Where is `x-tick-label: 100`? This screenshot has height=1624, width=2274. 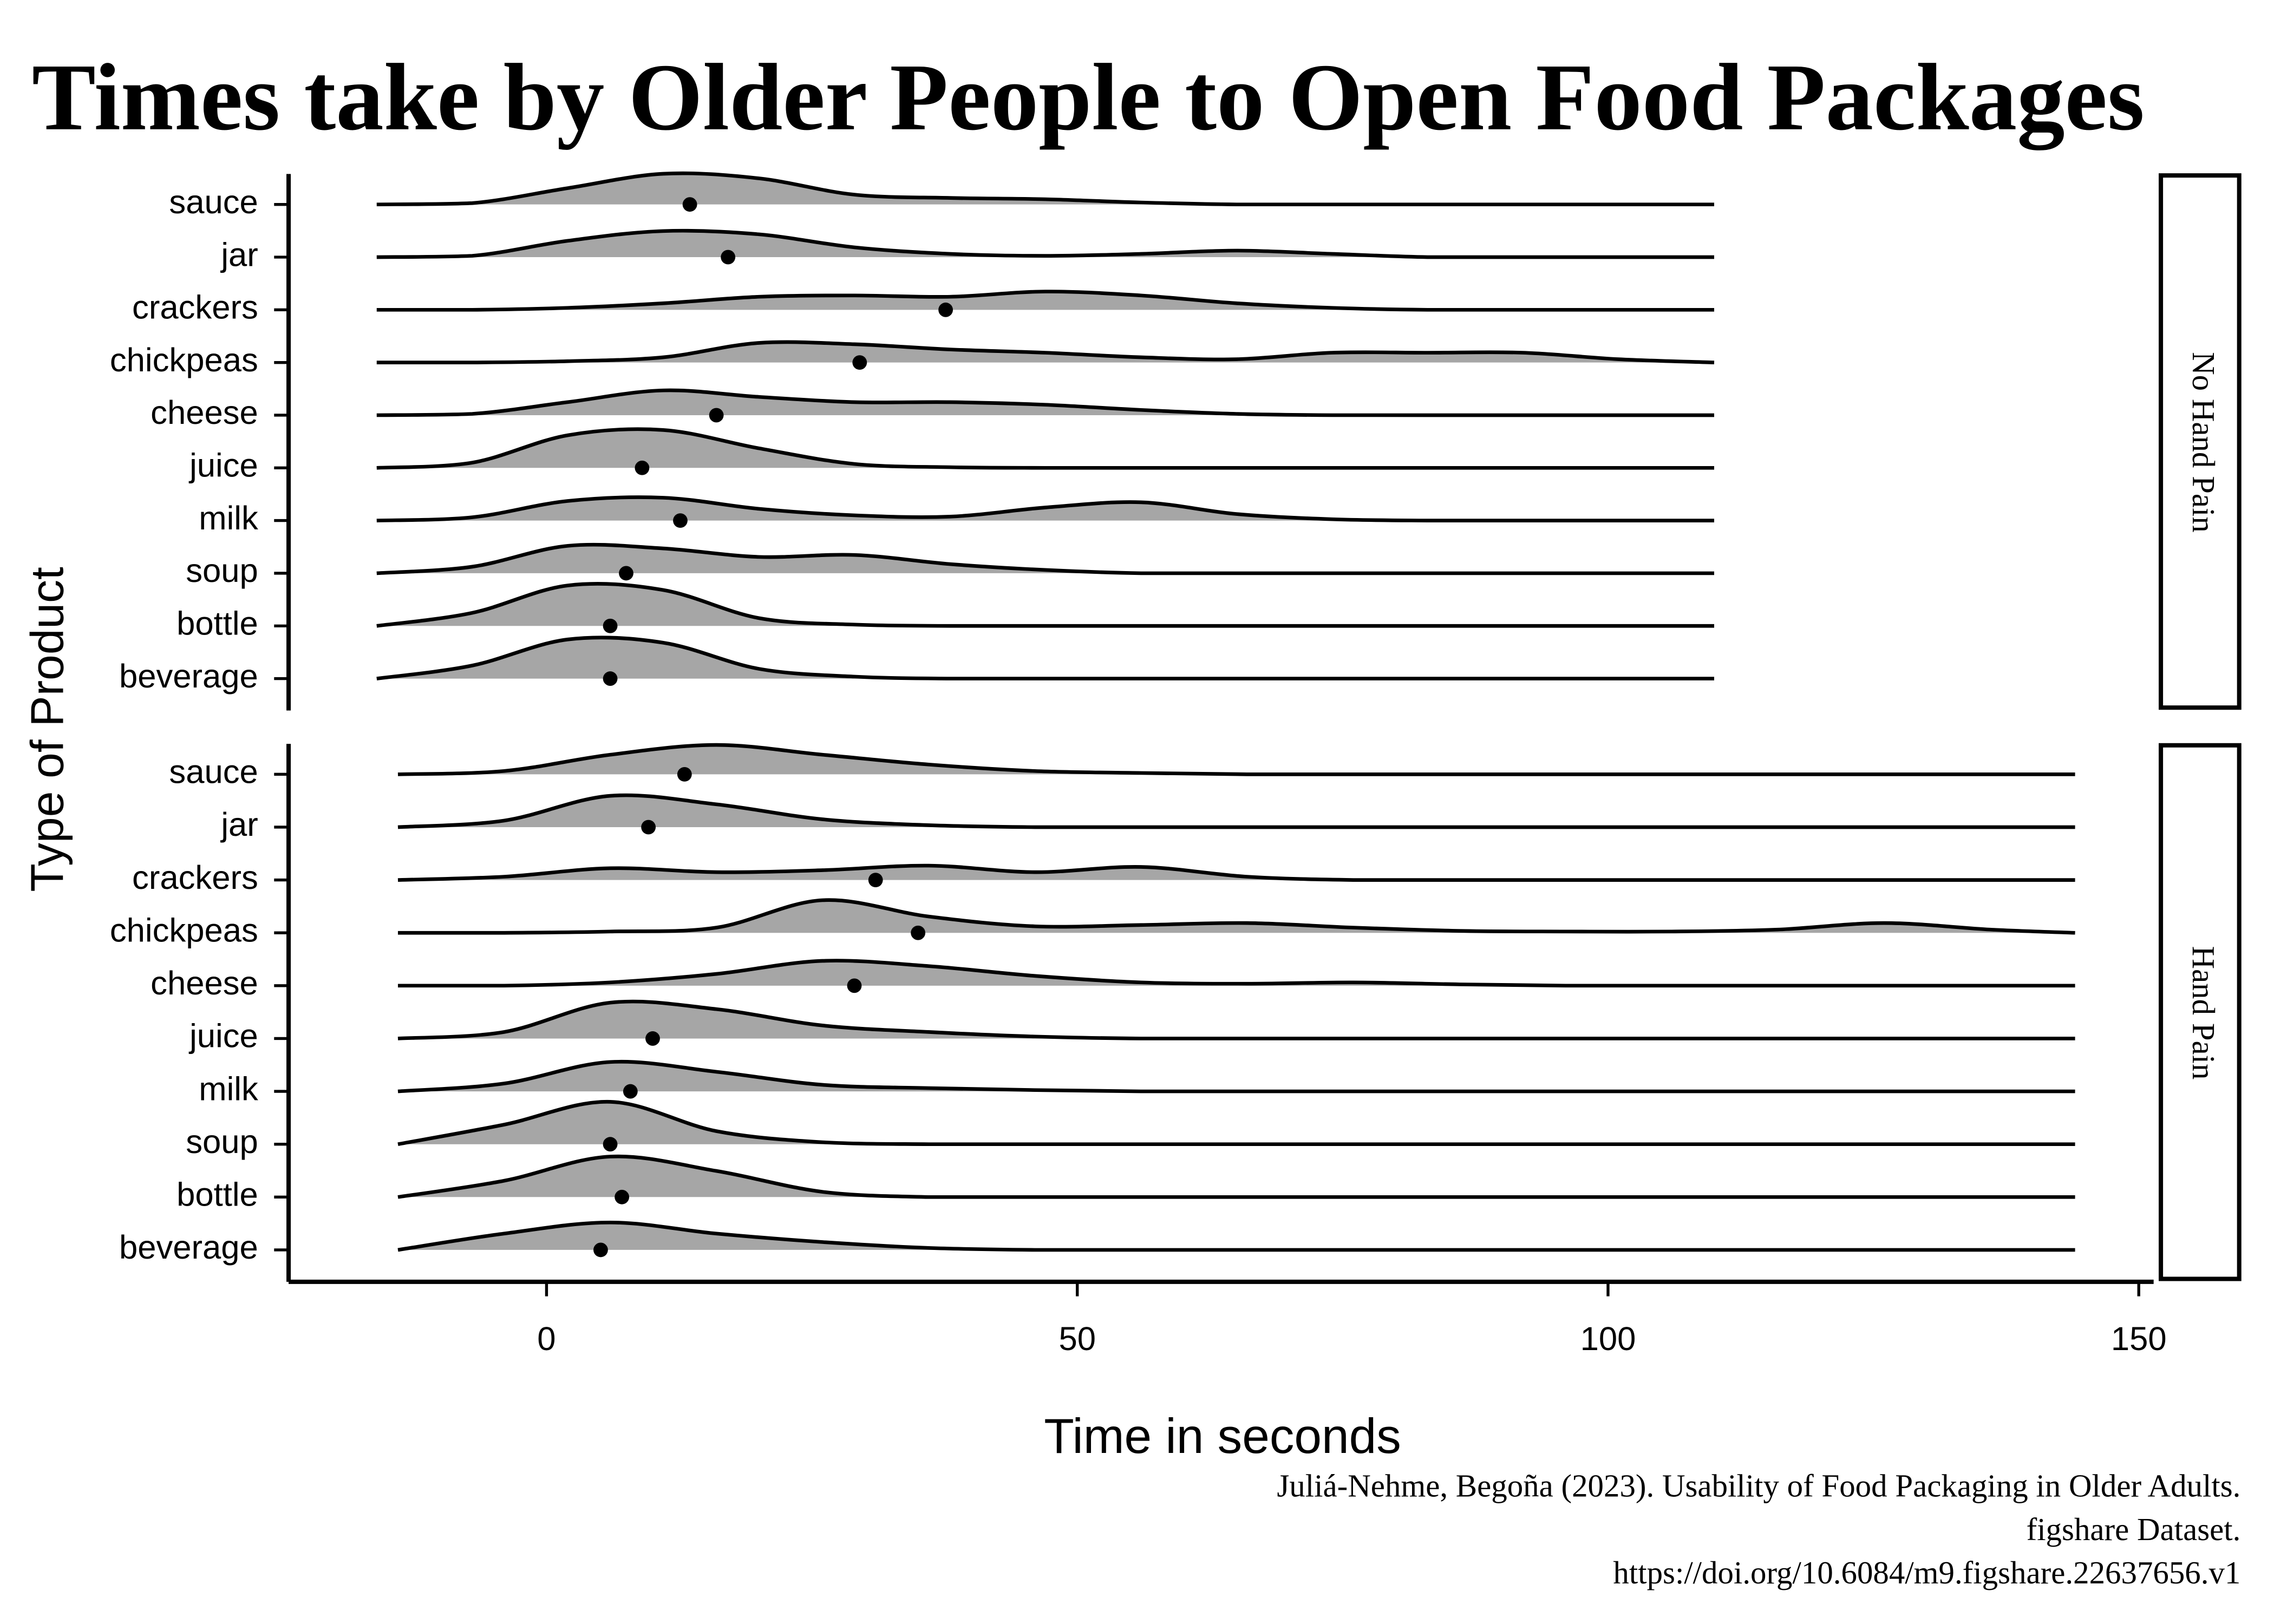
x-tick-label: 100 is located at coordinates (1608, 1339).